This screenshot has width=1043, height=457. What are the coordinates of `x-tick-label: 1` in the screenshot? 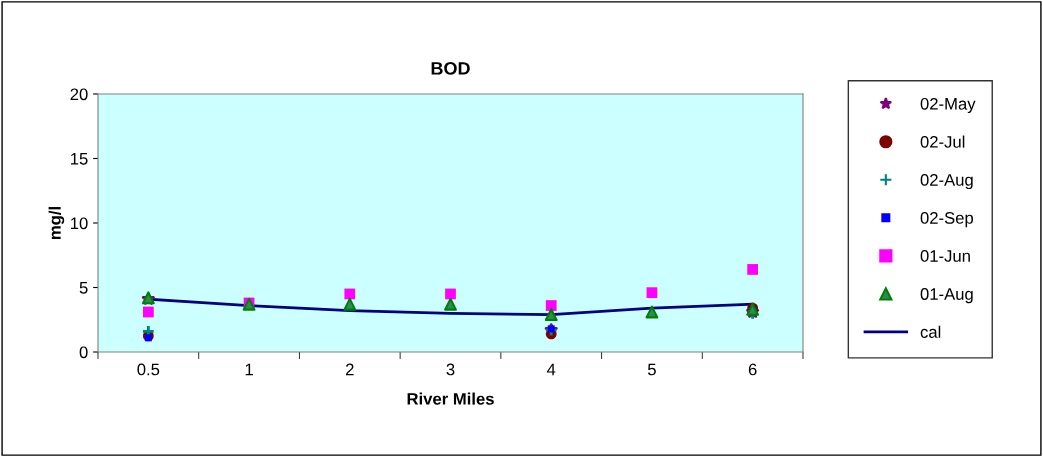 It's located at (249, 369).